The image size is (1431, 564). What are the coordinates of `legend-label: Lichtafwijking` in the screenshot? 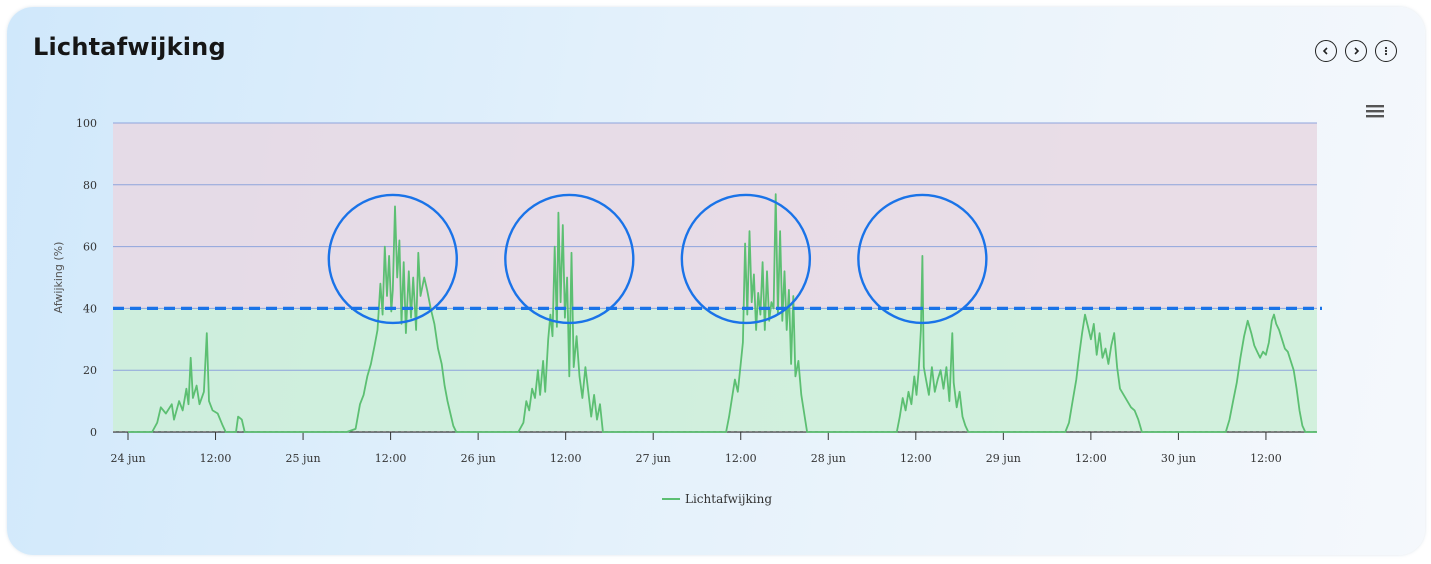 It's located at (728, 499).